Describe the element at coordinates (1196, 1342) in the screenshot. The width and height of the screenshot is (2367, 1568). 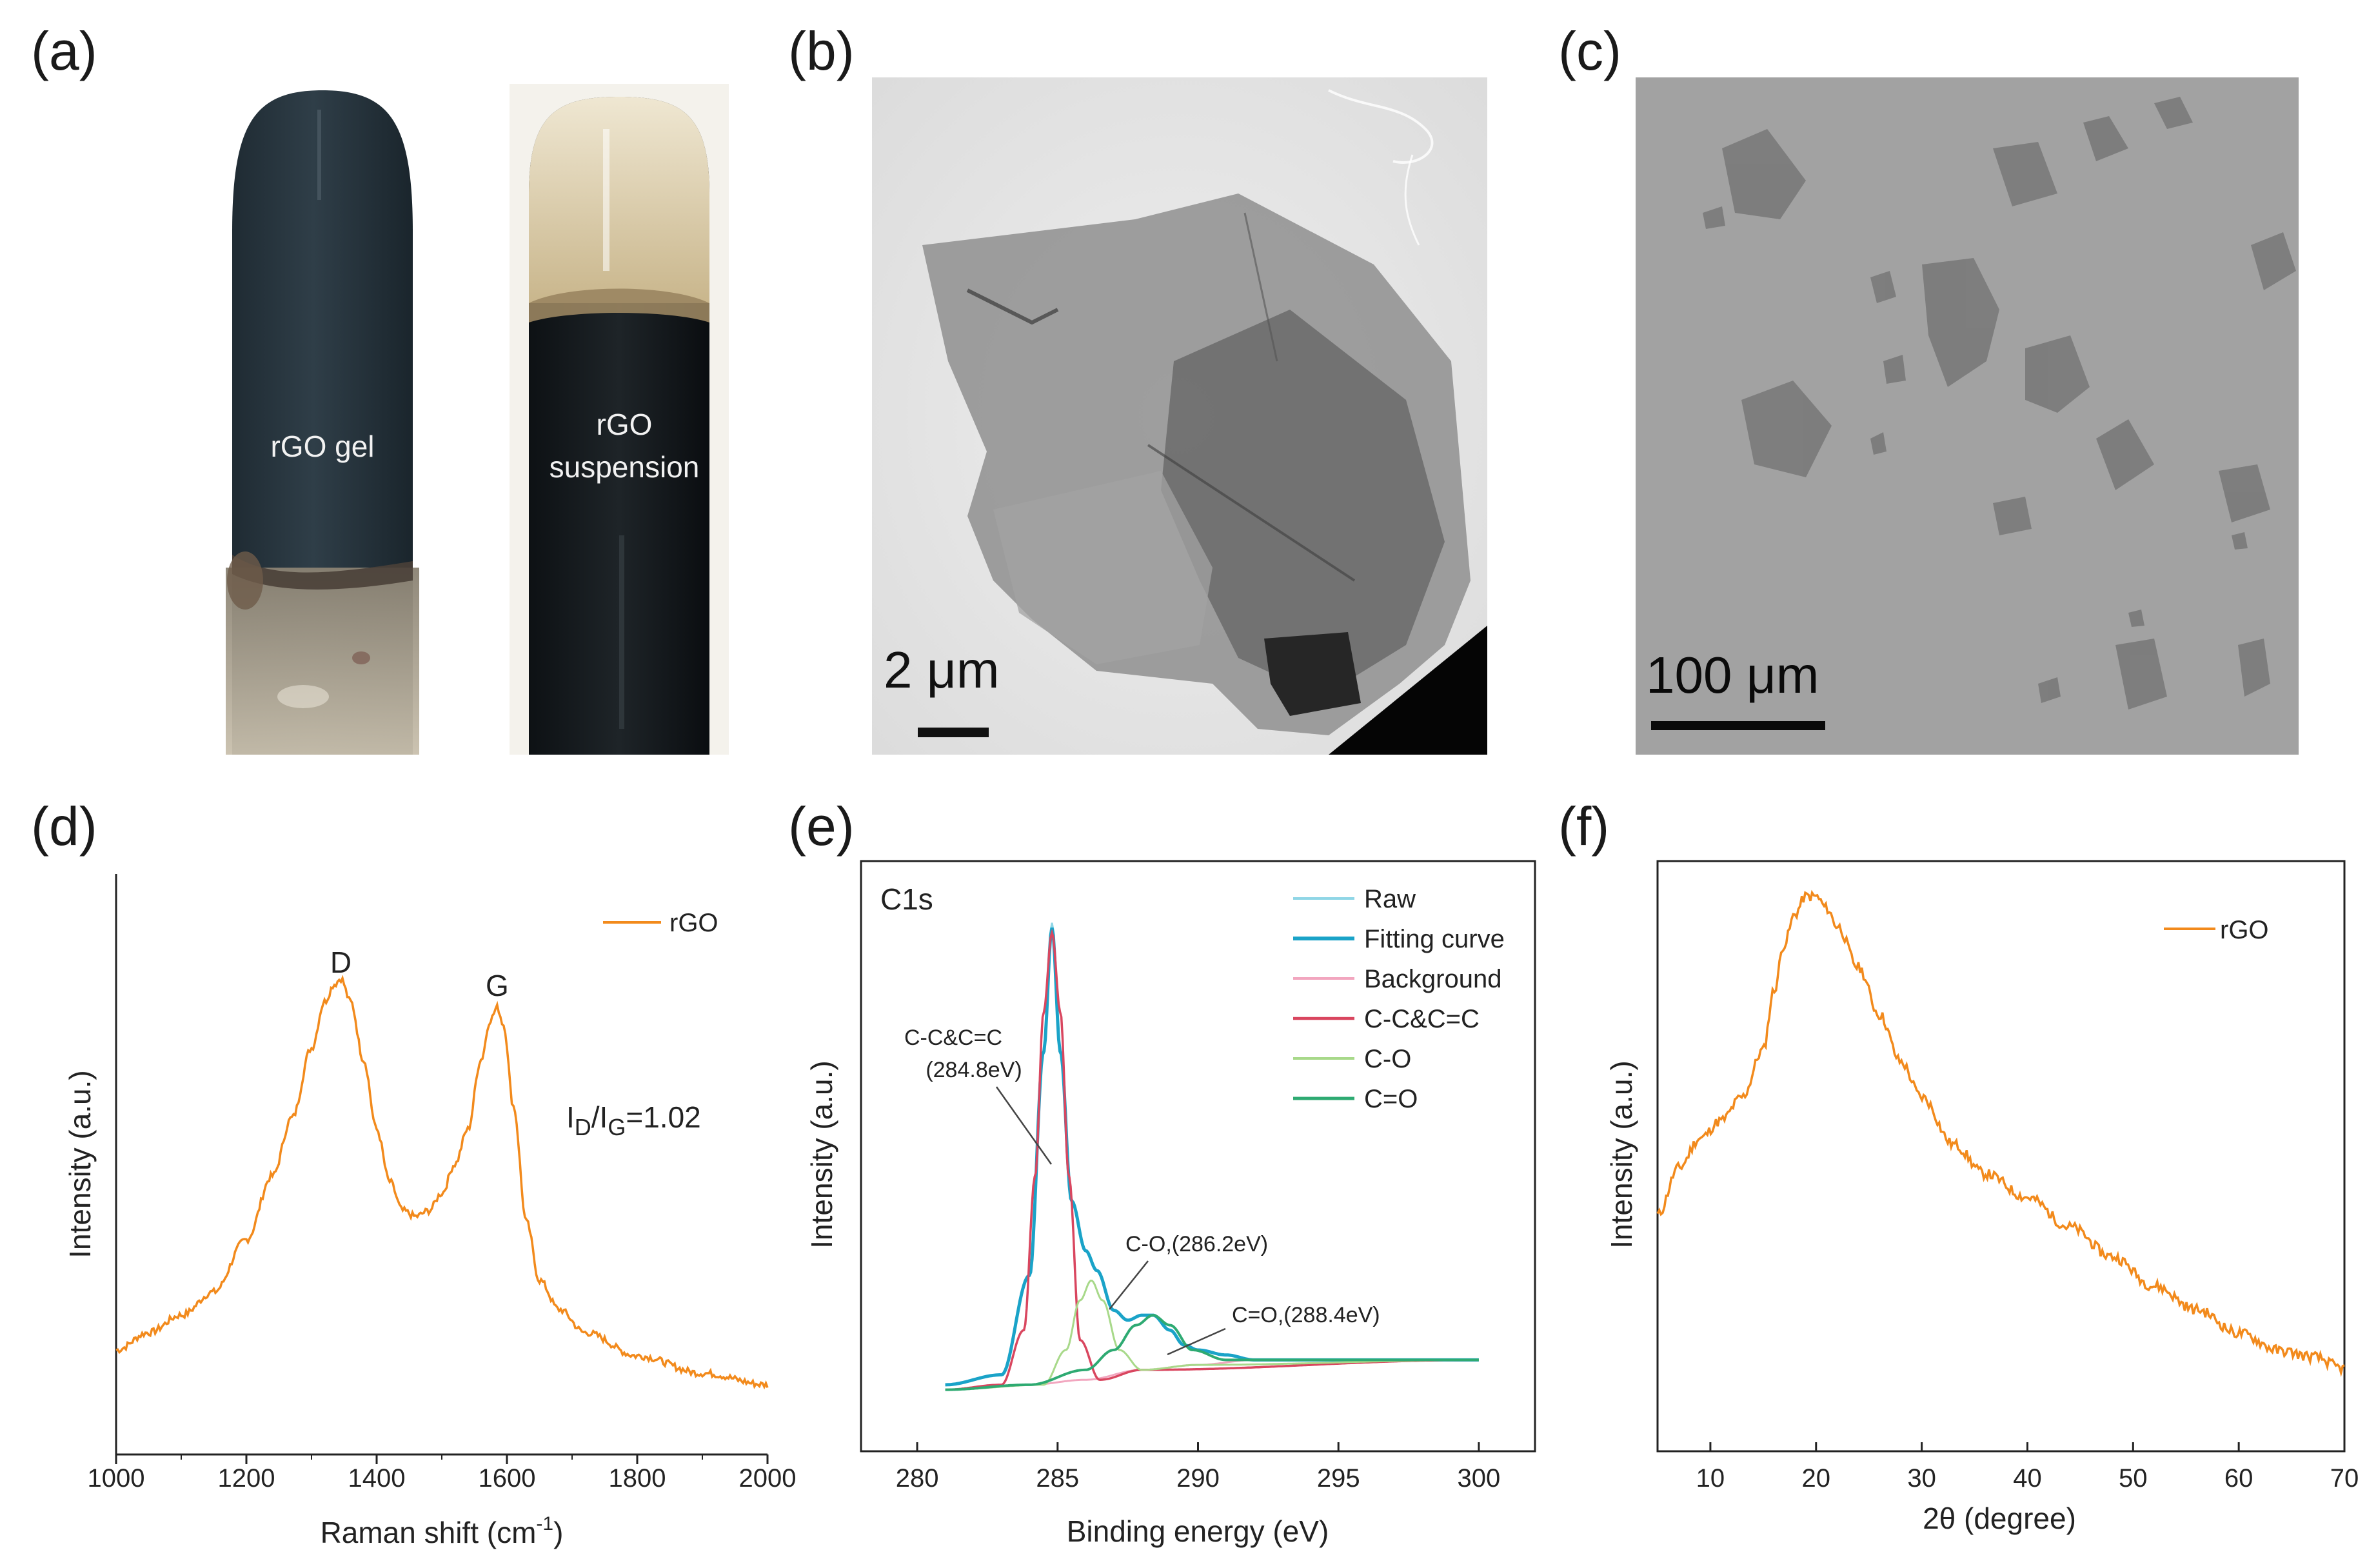
I see `panel-e-arrow-cdo` at that location.